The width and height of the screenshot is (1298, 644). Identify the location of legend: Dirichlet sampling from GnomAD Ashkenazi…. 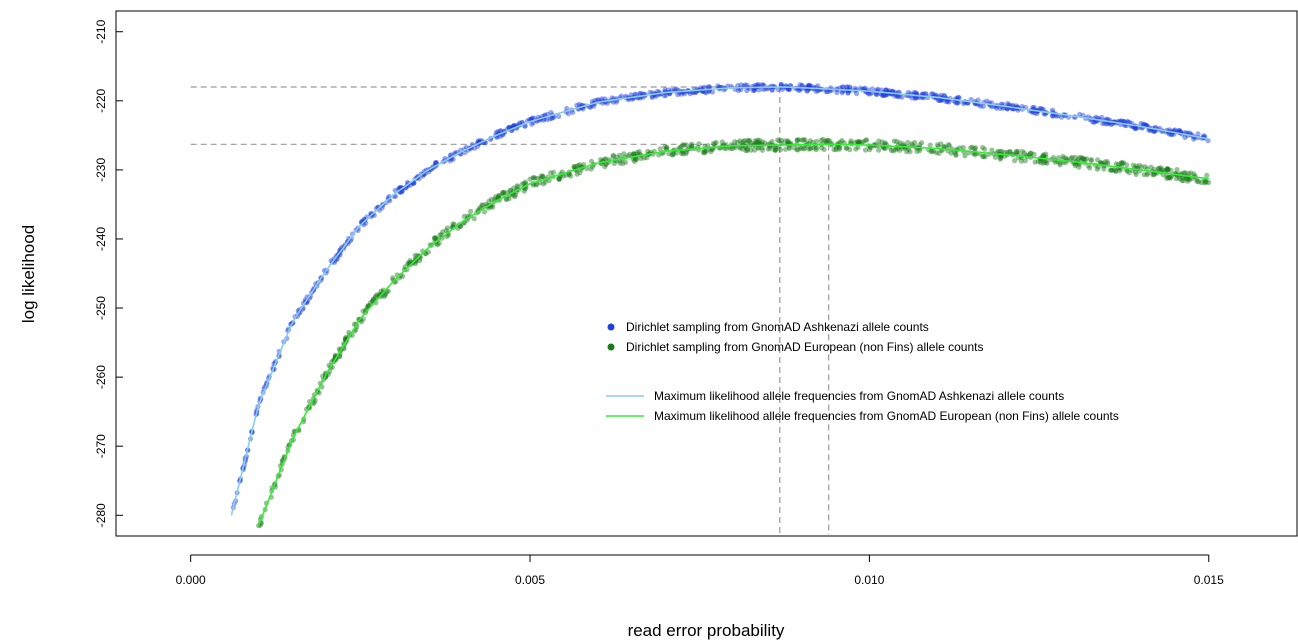
(862, 371).